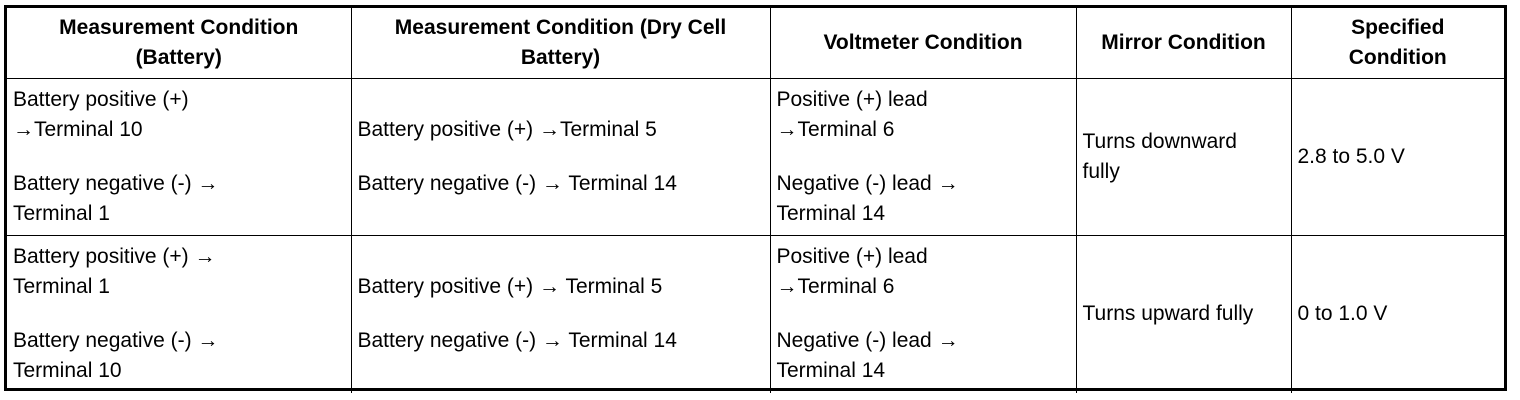 Image resolution: width=1520 pixels, height=400 pixels. I want to click on cell-mirror-condition: Turns upward fully, so click(1183, 314).